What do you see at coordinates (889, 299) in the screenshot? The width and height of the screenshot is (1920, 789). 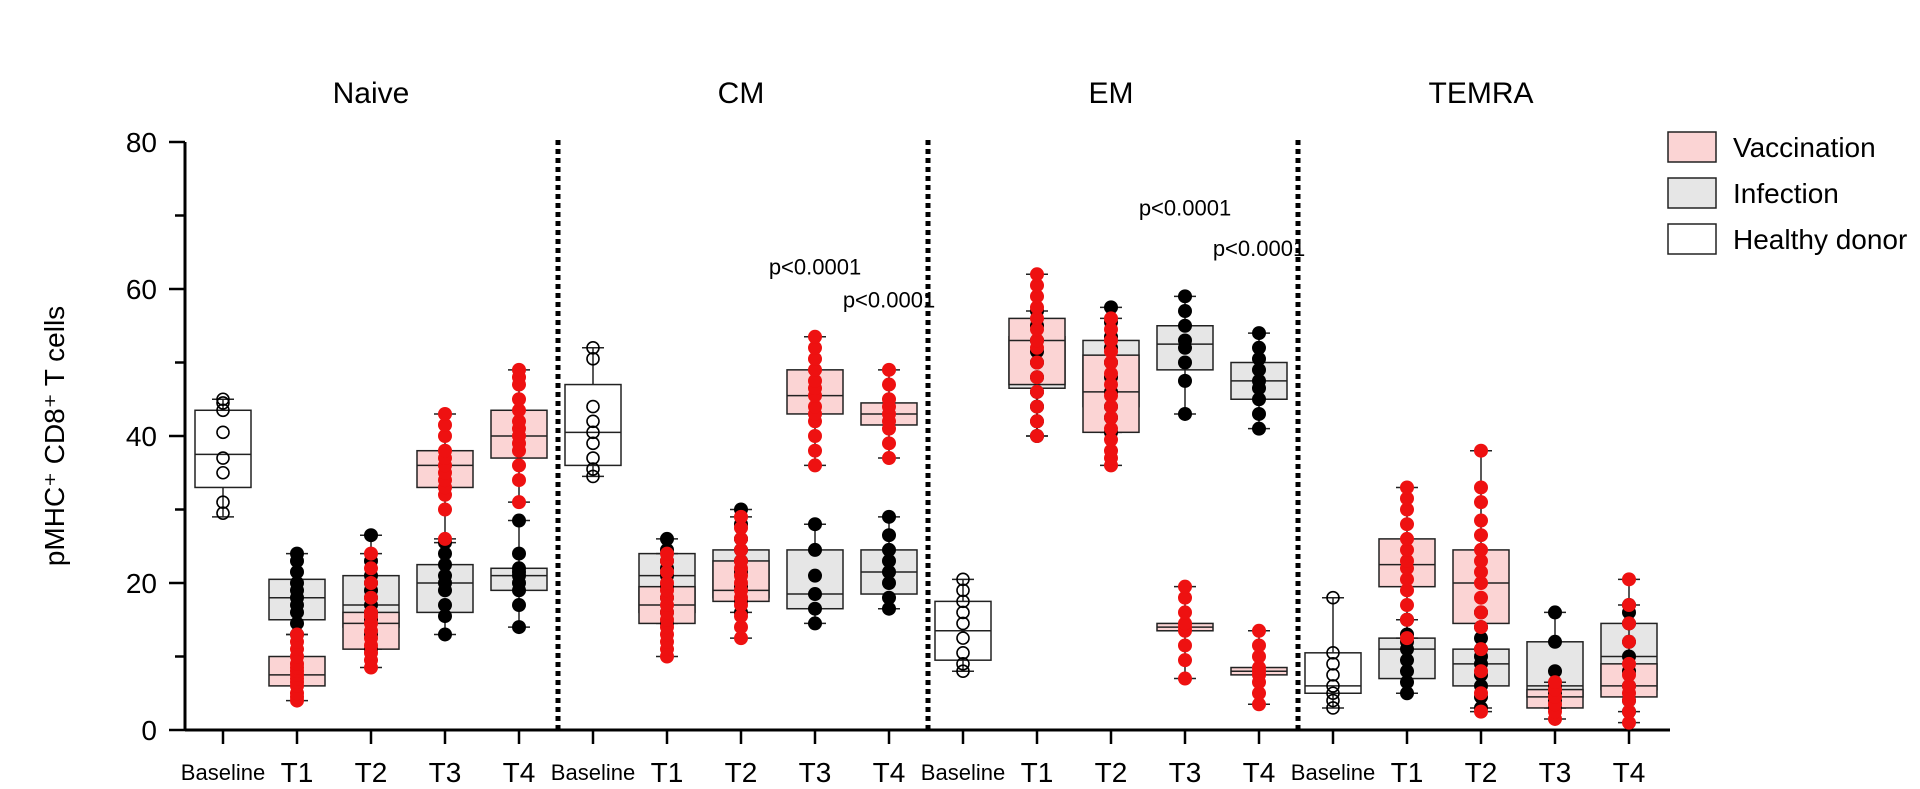 I see `p-value-annotation: p<0.0001` at bounding box center [889, 299].